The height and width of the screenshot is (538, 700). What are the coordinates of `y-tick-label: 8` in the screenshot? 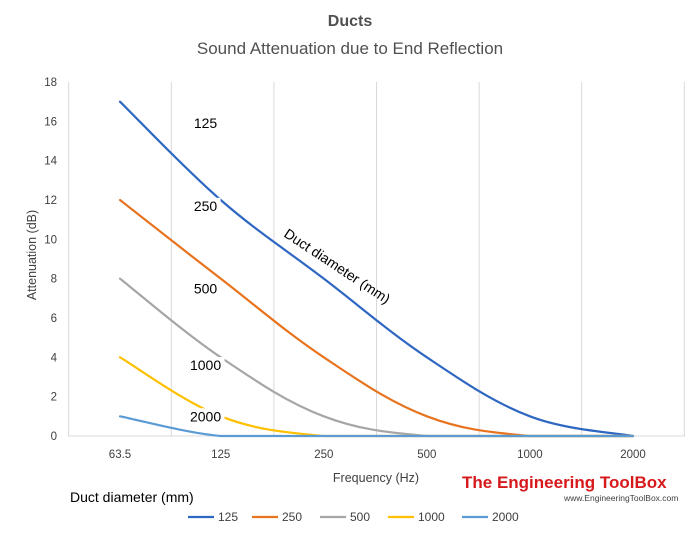 It's located at (54, 280).